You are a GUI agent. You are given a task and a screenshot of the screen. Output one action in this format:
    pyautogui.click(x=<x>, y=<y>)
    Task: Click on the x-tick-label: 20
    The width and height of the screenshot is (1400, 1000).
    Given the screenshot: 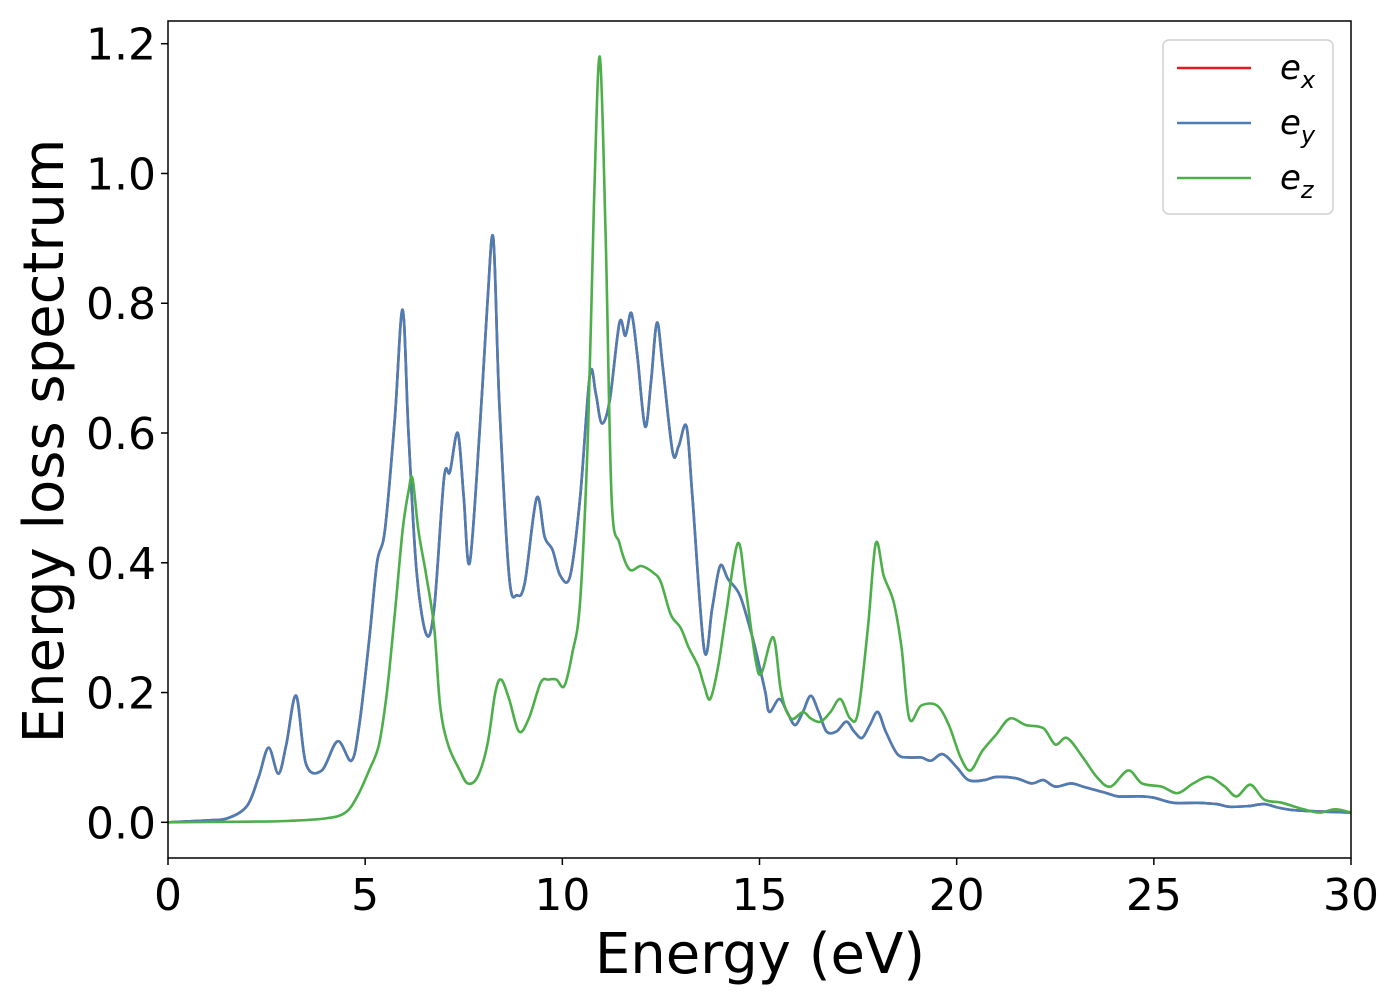 What is the action you would take?
    pyautogui.click(x=957, y=895)
    